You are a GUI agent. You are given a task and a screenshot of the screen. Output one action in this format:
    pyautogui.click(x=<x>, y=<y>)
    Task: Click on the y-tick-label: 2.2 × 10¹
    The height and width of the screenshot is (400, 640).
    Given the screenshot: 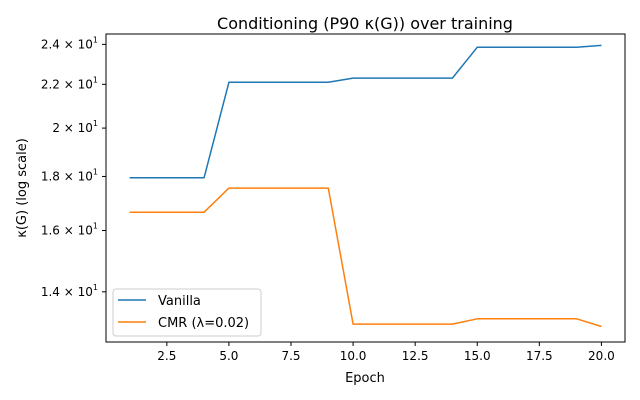 What is the action you would take?
    pyautogui.click(x=69, y=83)
    